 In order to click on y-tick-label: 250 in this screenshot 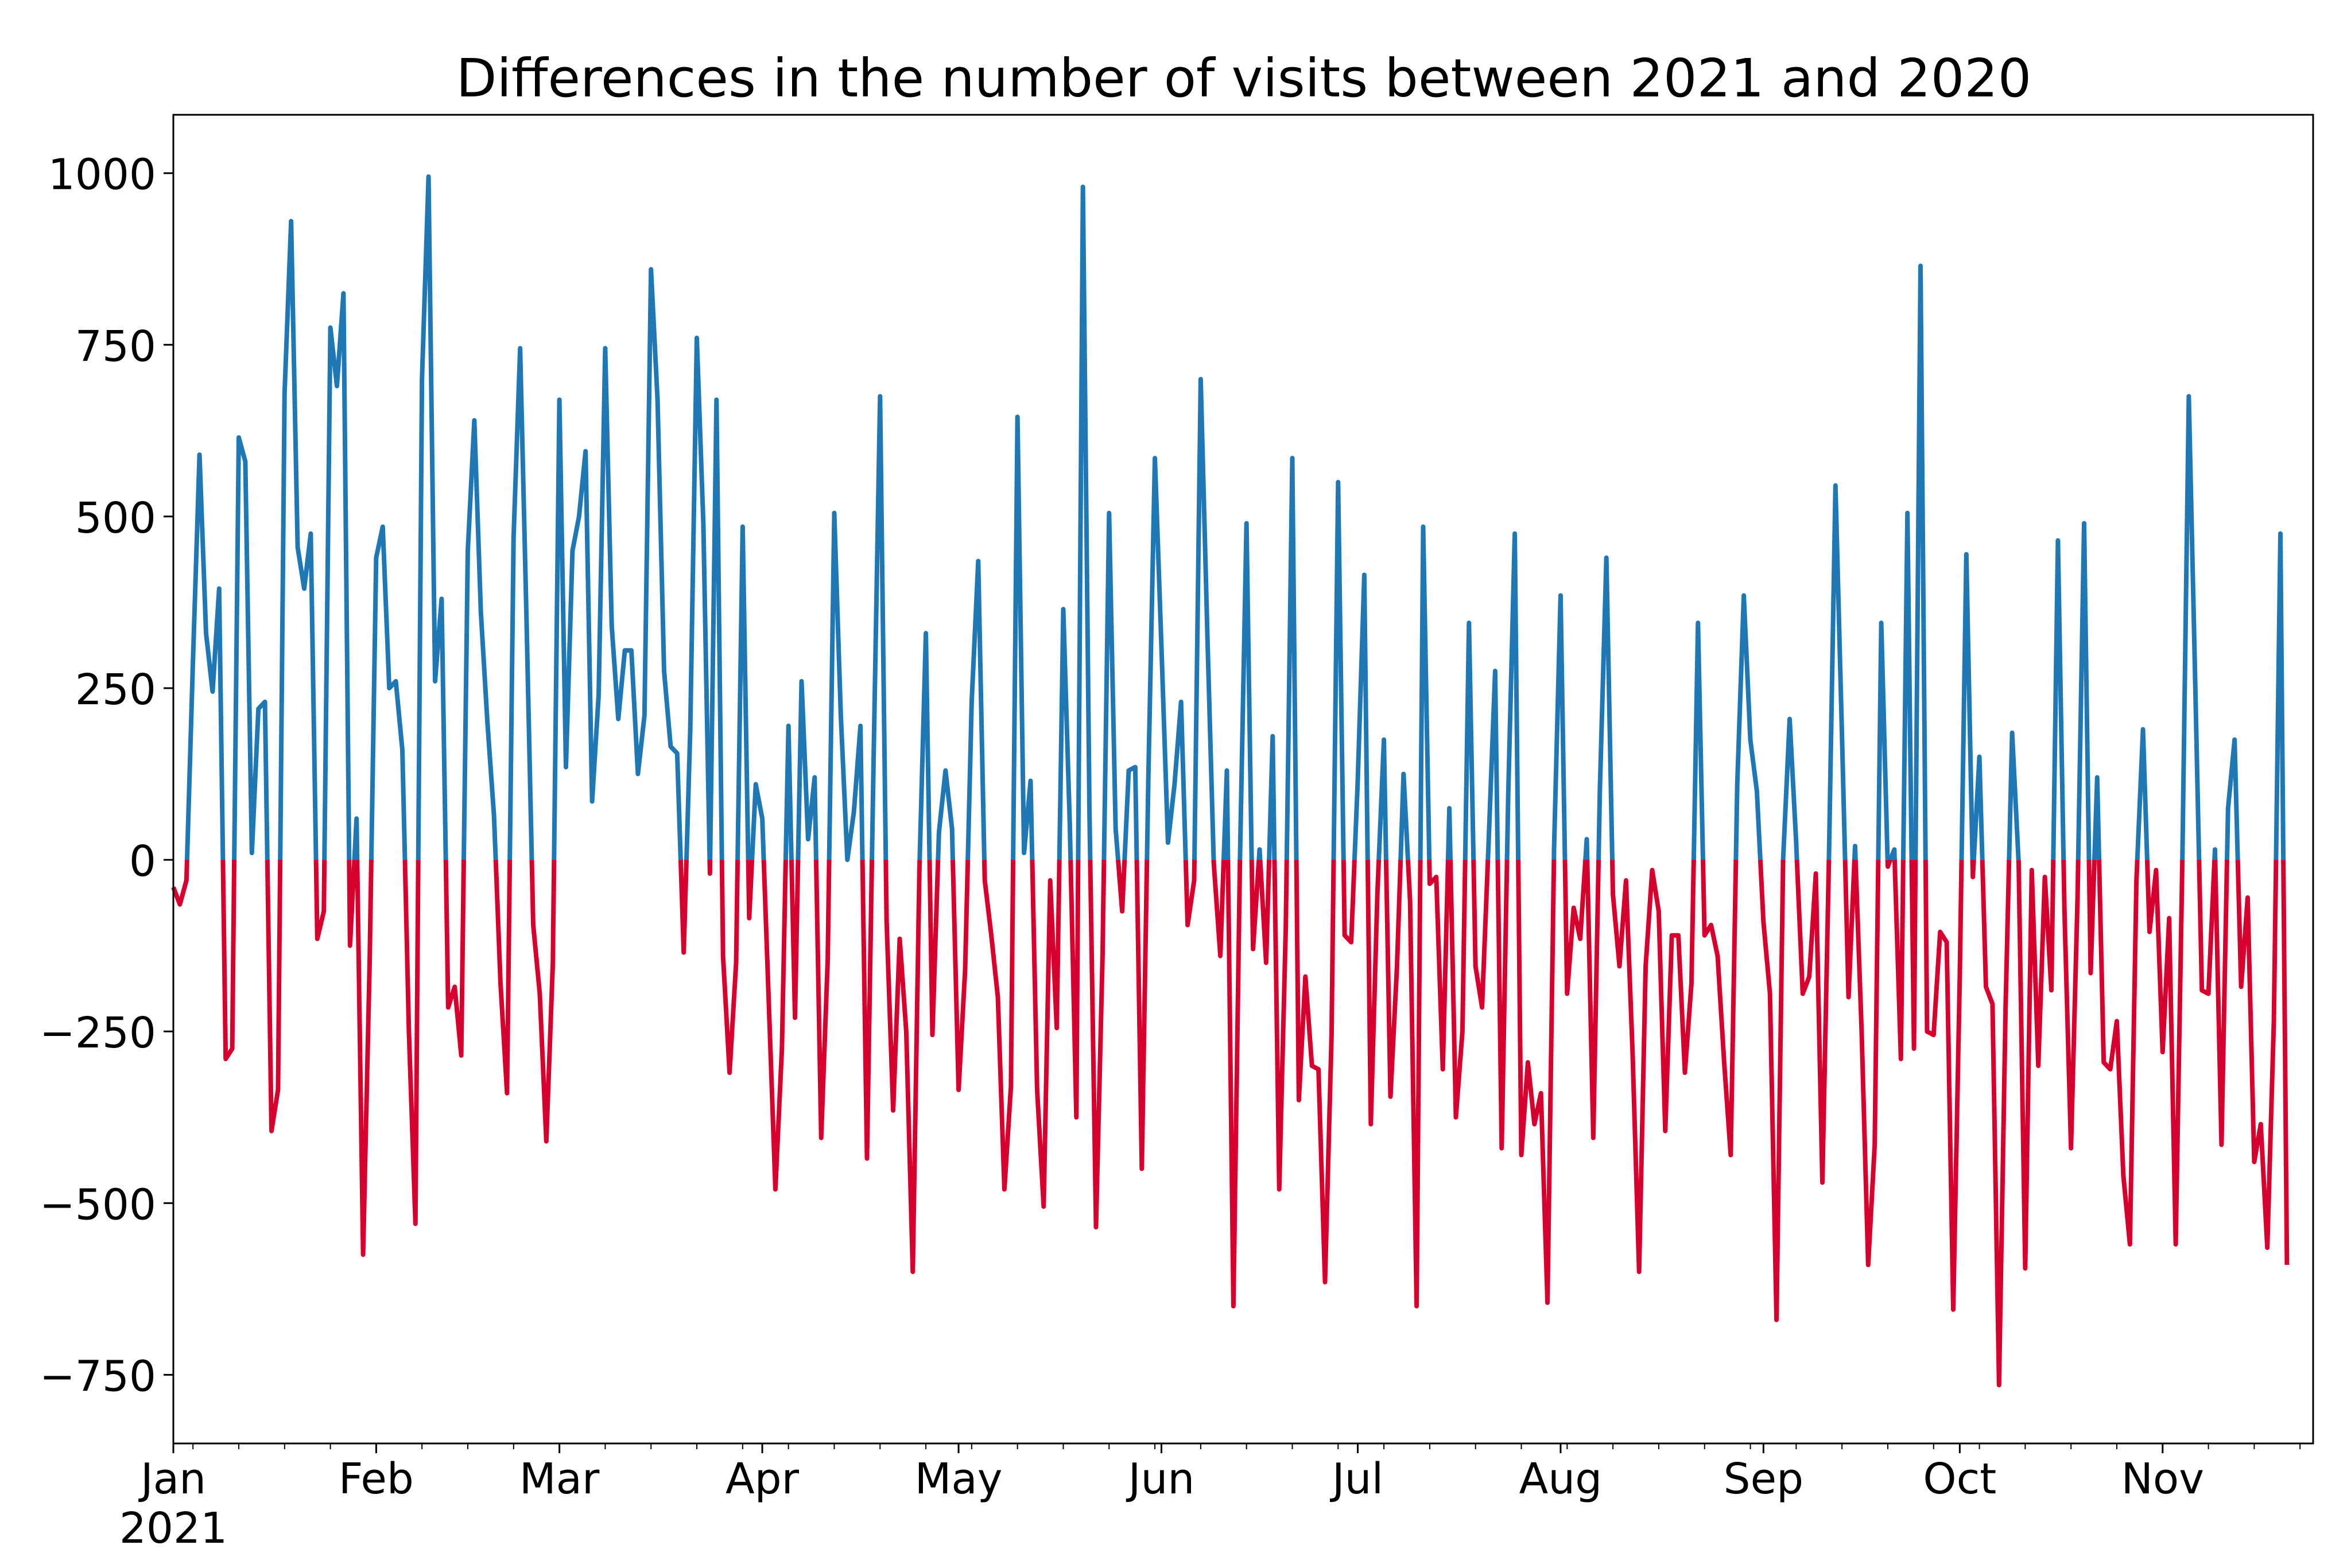, I will do `click(116, 690)`.